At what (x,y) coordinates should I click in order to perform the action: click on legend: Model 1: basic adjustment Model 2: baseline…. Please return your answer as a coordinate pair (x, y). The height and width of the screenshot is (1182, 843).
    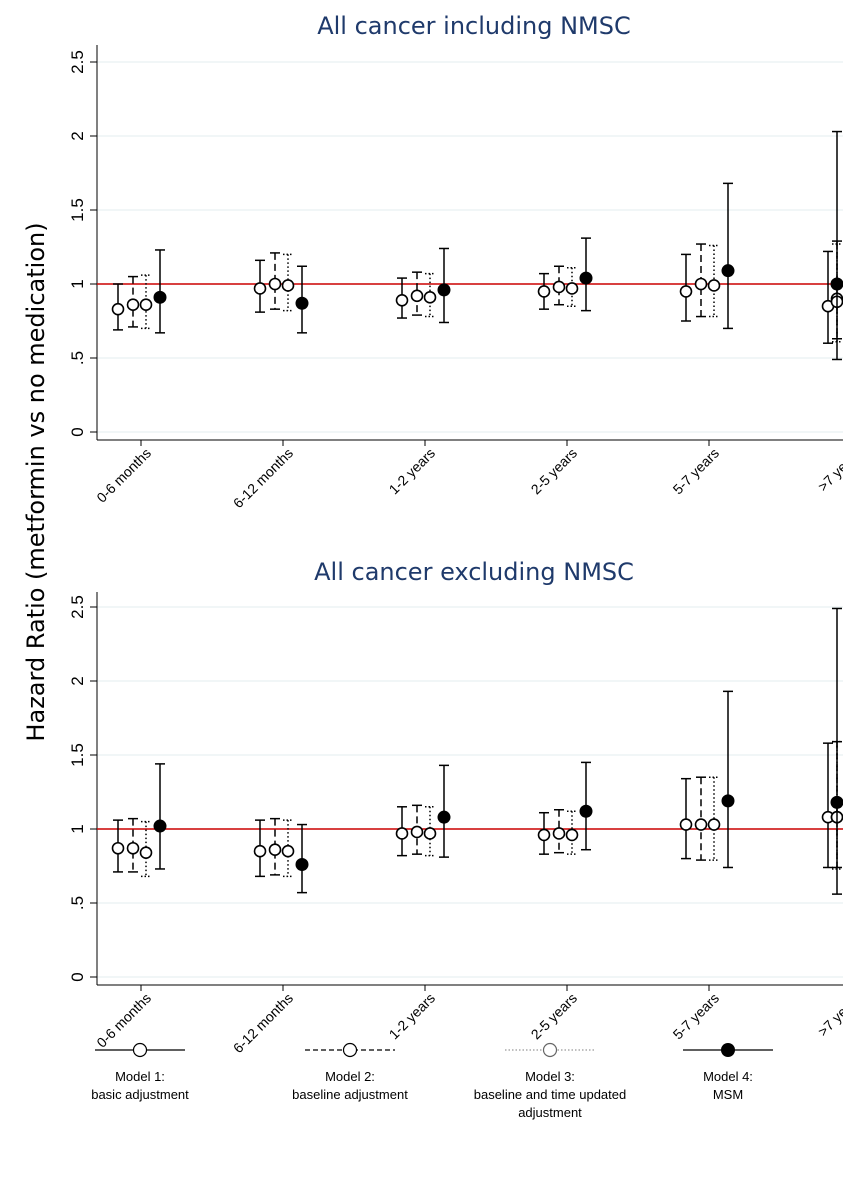
    Looking at the image, I should click on (432, 1081).